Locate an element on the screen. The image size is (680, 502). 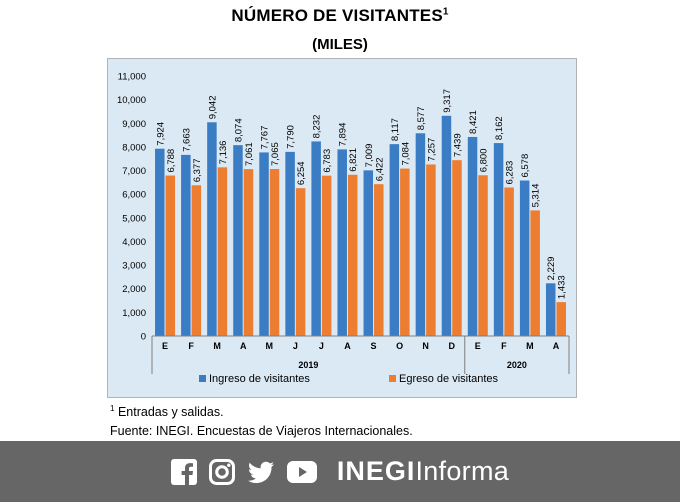
chart-subtitle: (MILES) is located at coordinates (340, 44).